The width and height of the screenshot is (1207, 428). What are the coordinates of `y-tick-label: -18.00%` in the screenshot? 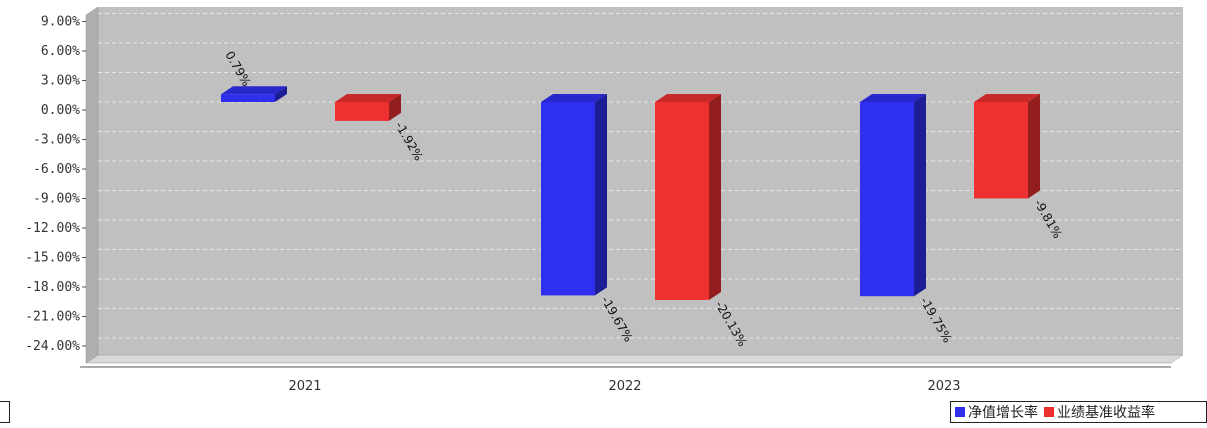 It's located at (52, 287).